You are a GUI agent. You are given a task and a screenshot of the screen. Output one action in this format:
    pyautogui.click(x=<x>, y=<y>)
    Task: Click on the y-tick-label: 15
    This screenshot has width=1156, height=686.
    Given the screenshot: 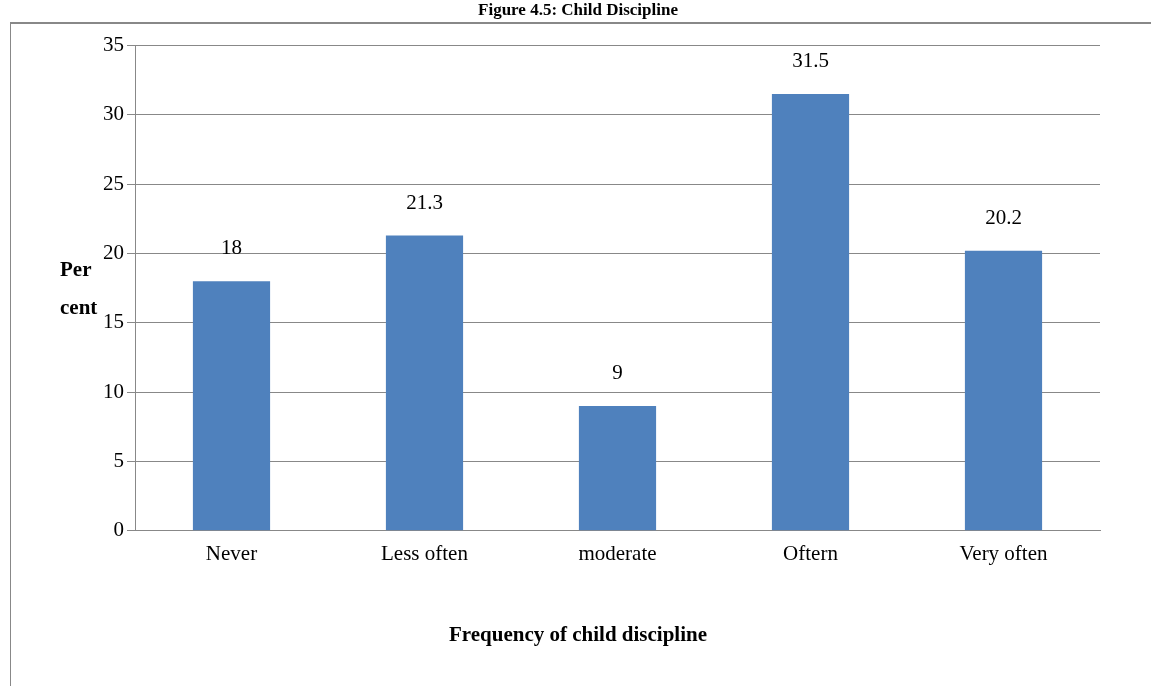 What is the action you would take?
    pyautogui.click(x=113, y=321)
    